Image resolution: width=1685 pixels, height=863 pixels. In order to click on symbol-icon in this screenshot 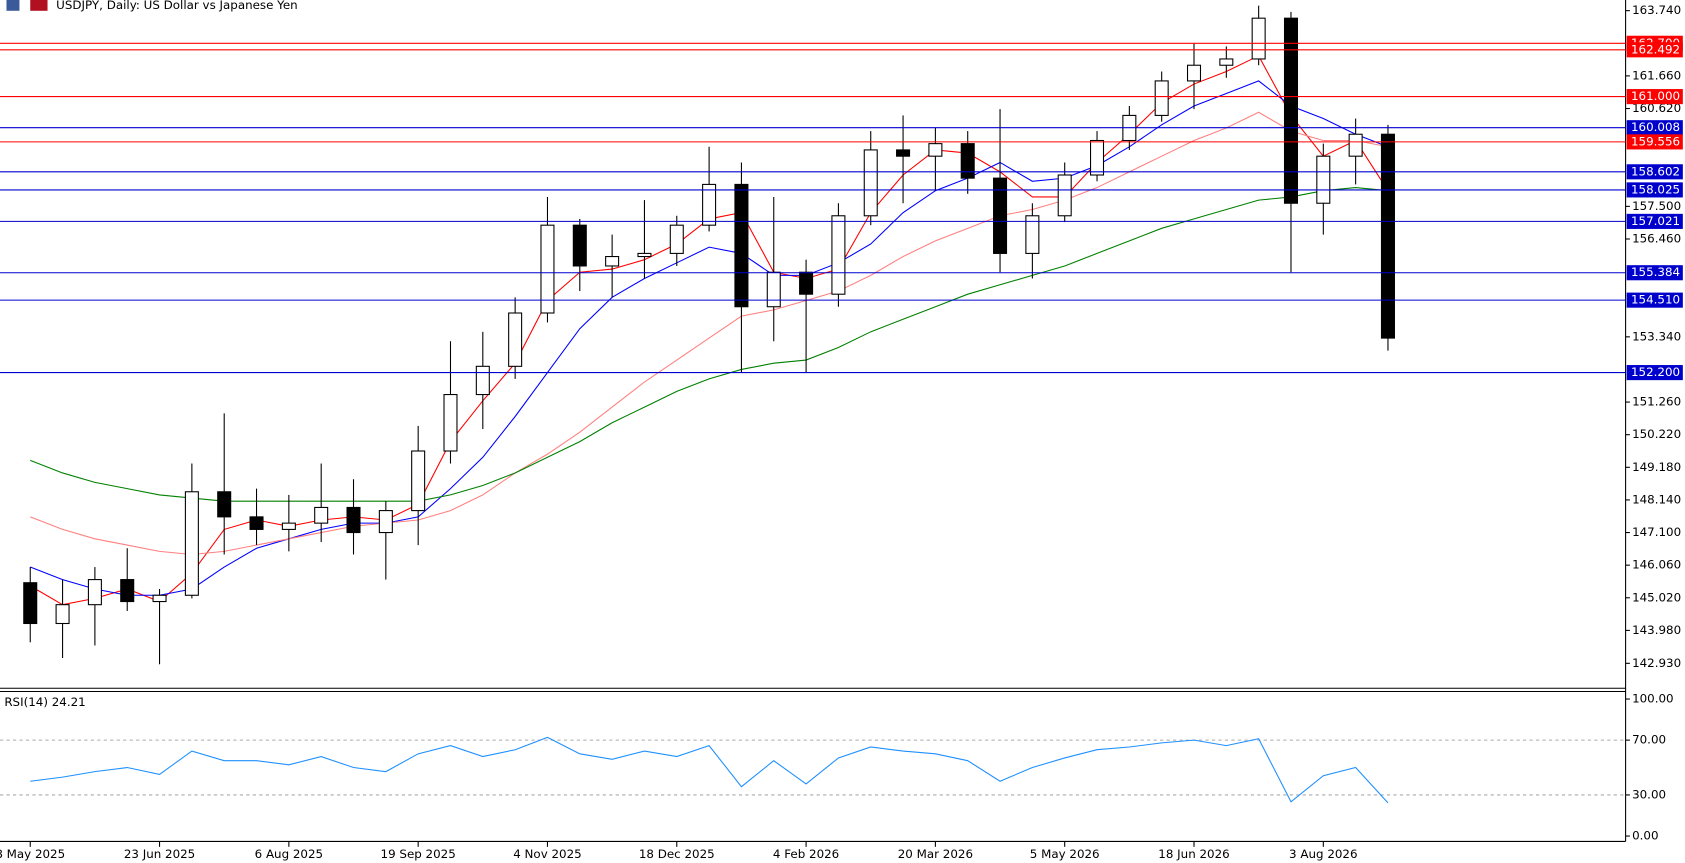, I will do `click(39, 5)`.